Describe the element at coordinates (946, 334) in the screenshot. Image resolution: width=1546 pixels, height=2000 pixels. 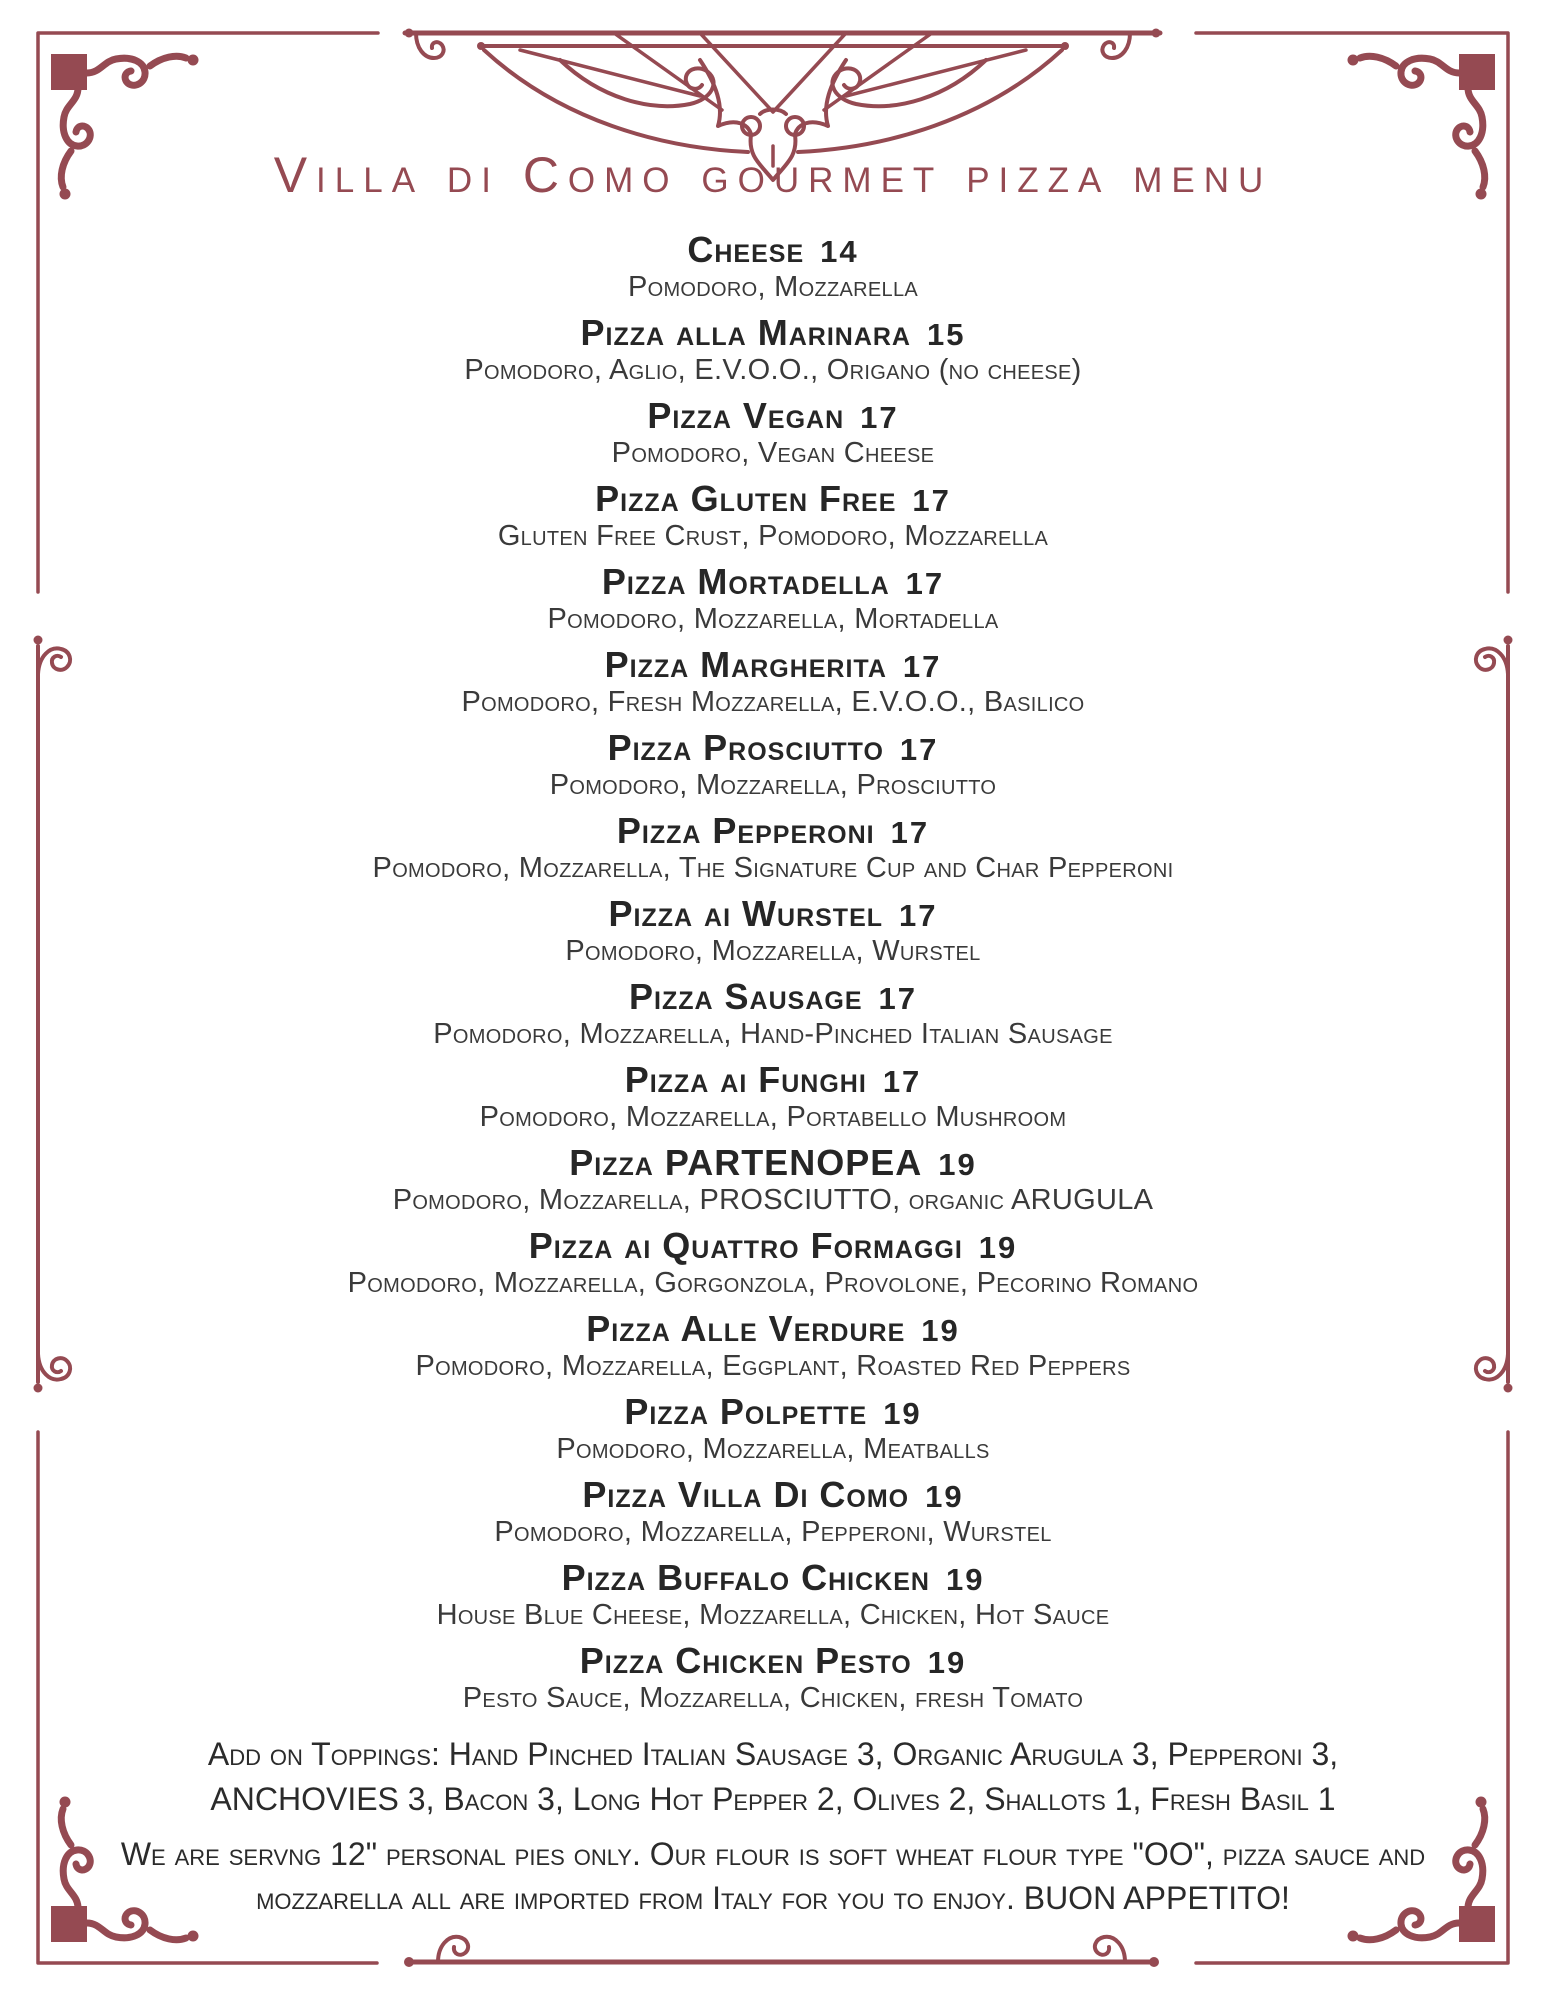
I see `item-price: 15` at that location.